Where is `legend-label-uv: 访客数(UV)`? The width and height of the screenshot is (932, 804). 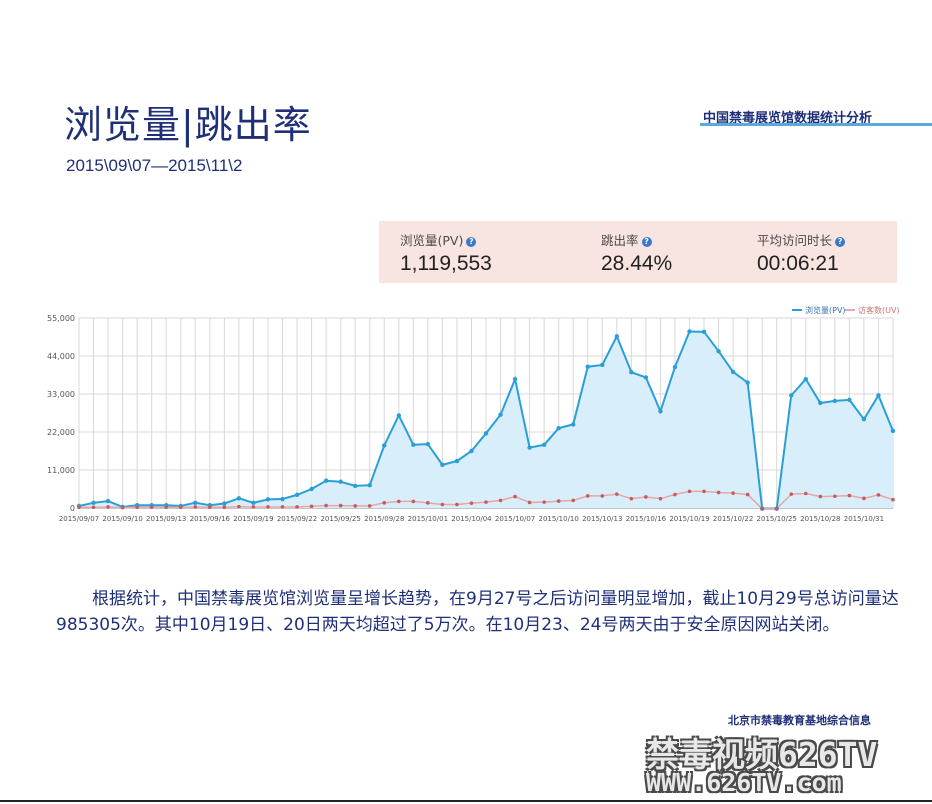
legend-label-uv: 访客数(UV) is located at coordinates (879, 310).